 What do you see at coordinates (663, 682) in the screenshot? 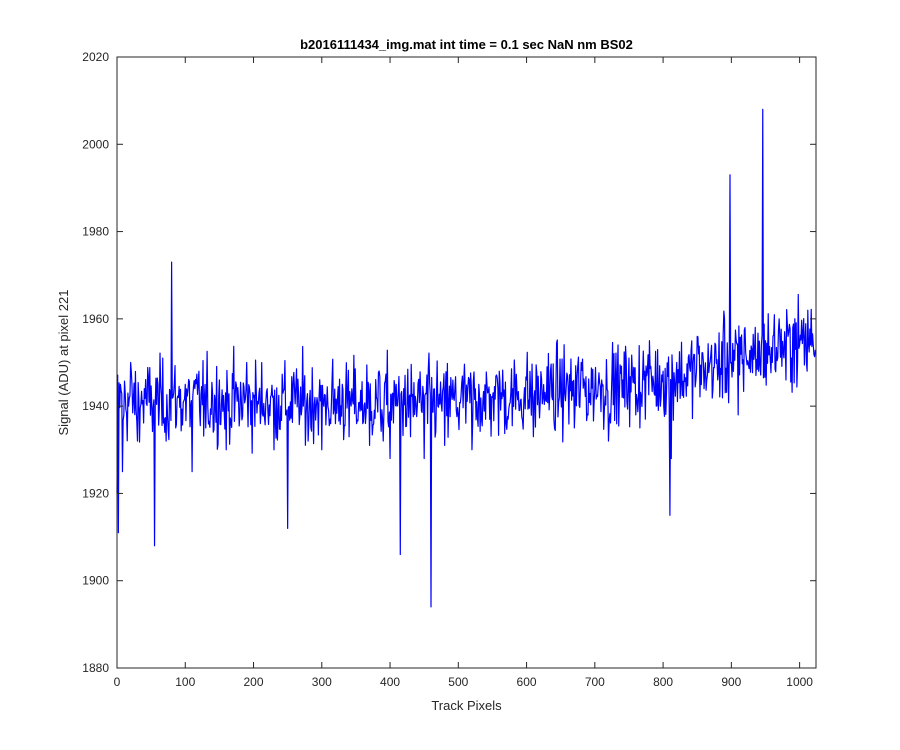
I see `x-tick-label: 800` at bounding box center [663, 682].